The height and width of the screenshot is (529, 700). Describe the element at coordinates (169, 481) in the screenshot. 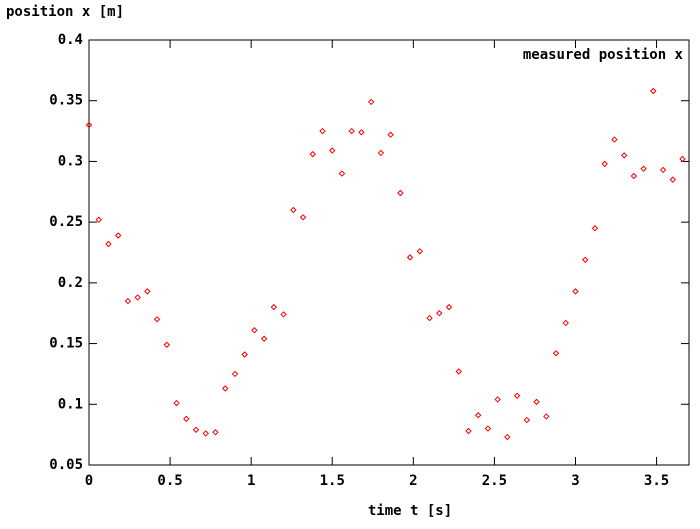

I see `x-tick-label: 0.5` at that location.